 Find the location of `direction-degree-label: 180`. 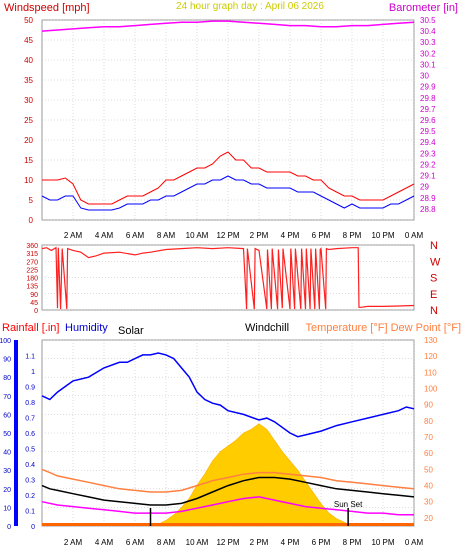

direction-degree-label: 180 is located at coordinates (32, 279).